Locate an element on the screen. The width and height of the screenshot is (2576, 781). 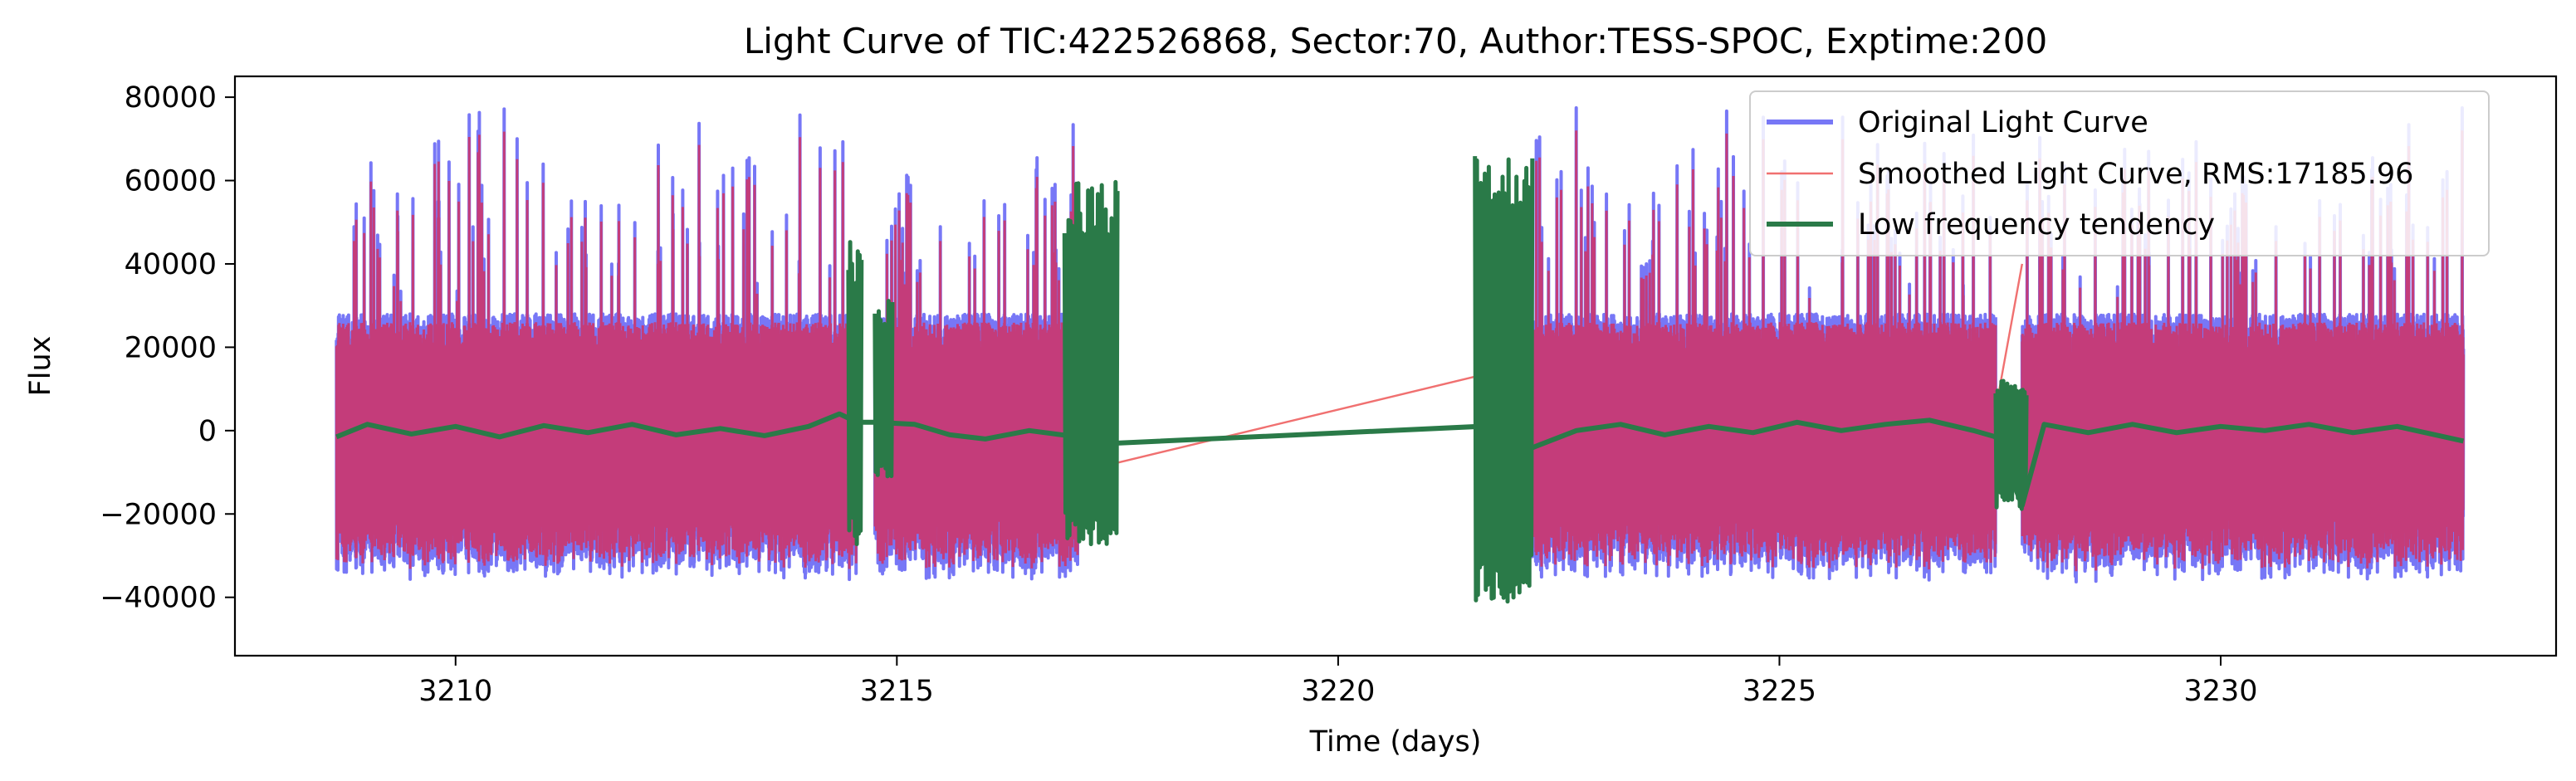
y-tick-label: 0 is located at coordinates (207, 431).